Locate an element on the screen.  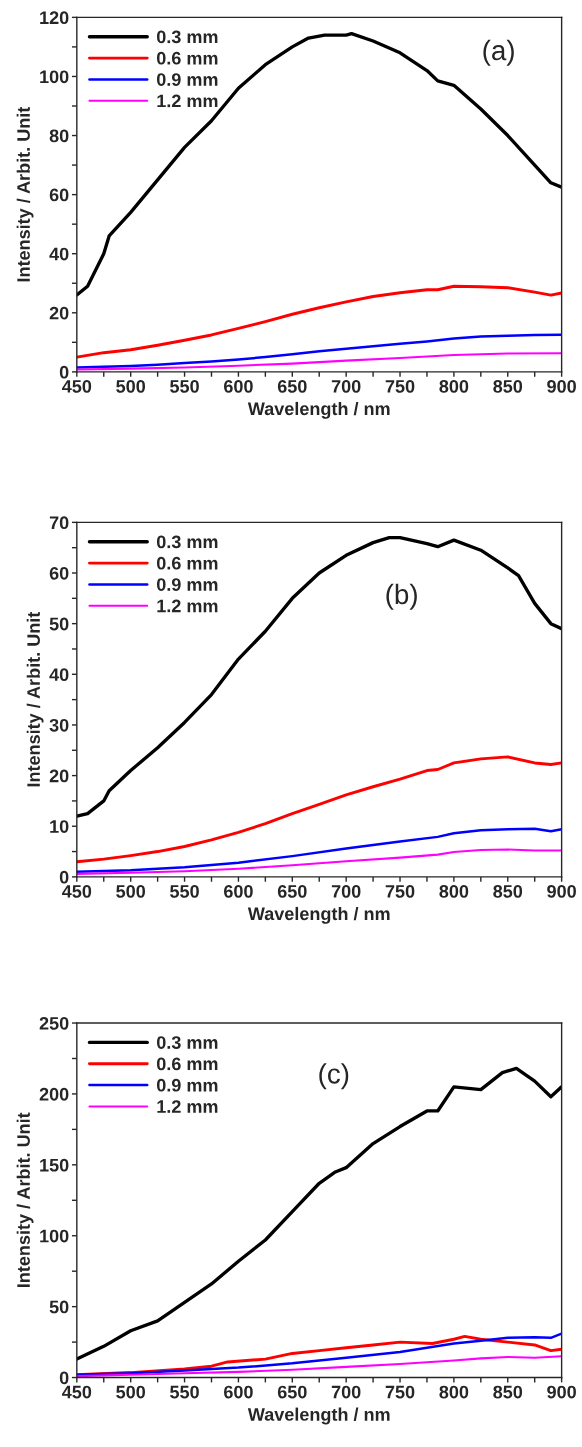
y-tick-label: 10 is located at coordinates (59, 826).